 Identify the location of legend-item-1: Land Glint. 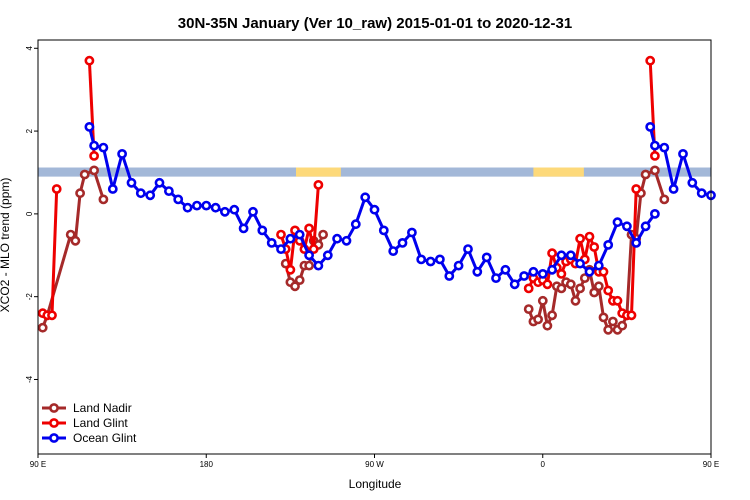
(85, 423).